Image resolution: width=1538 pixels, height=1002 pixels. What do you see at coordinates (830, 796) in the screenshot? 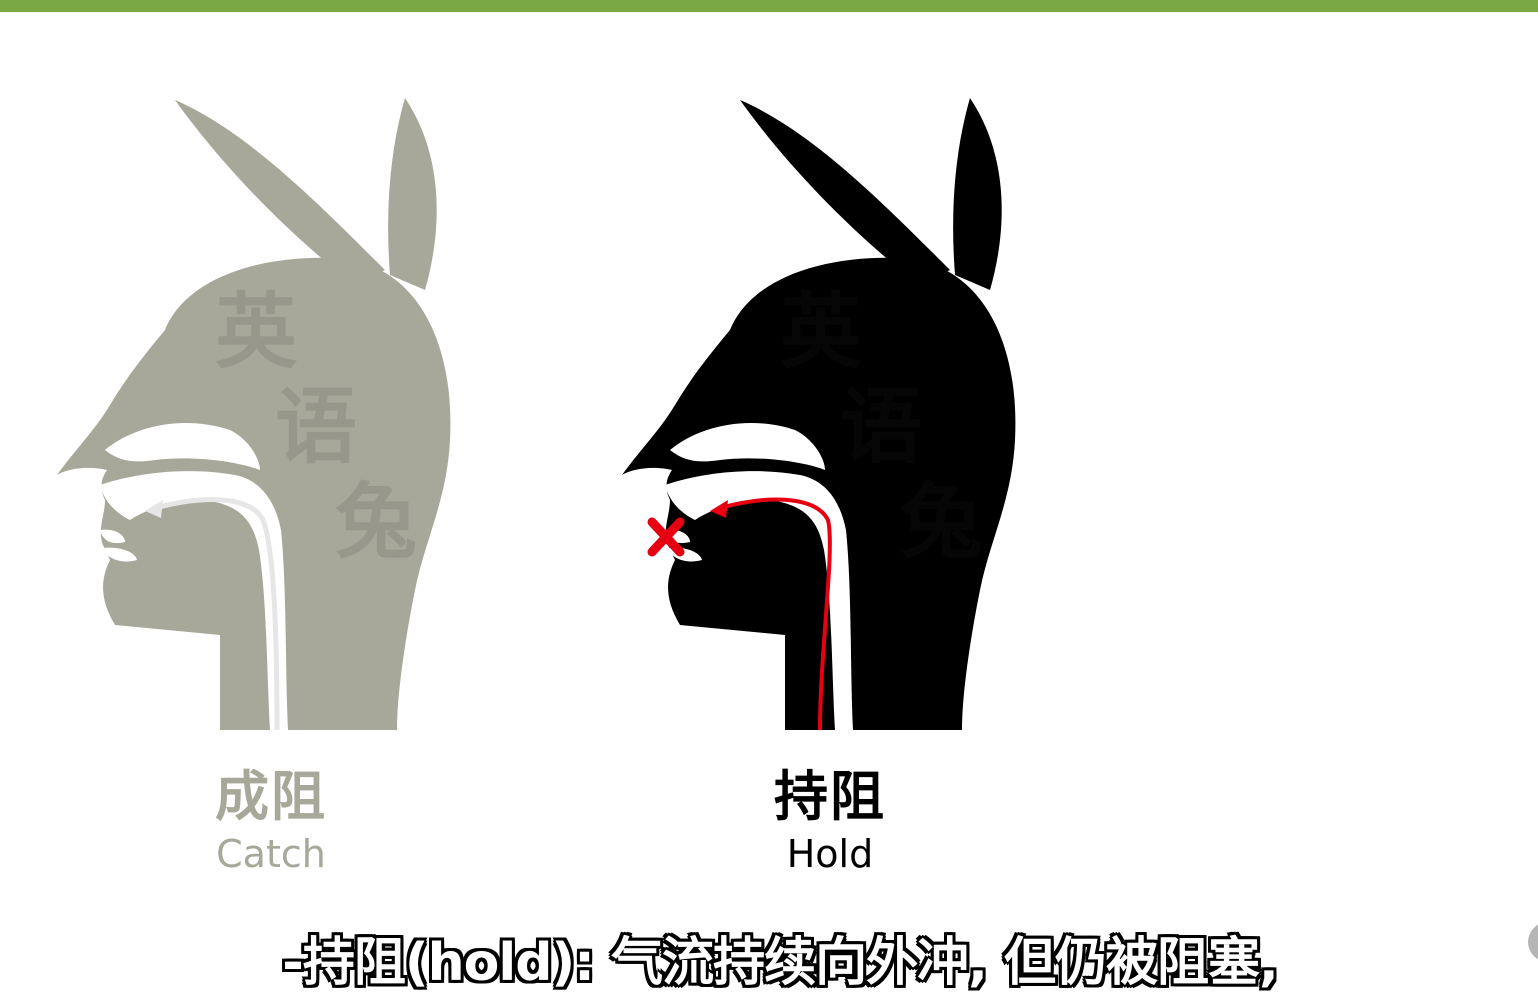
I see `hold-label-cn: 持阻` at bounding box center [830, 796].